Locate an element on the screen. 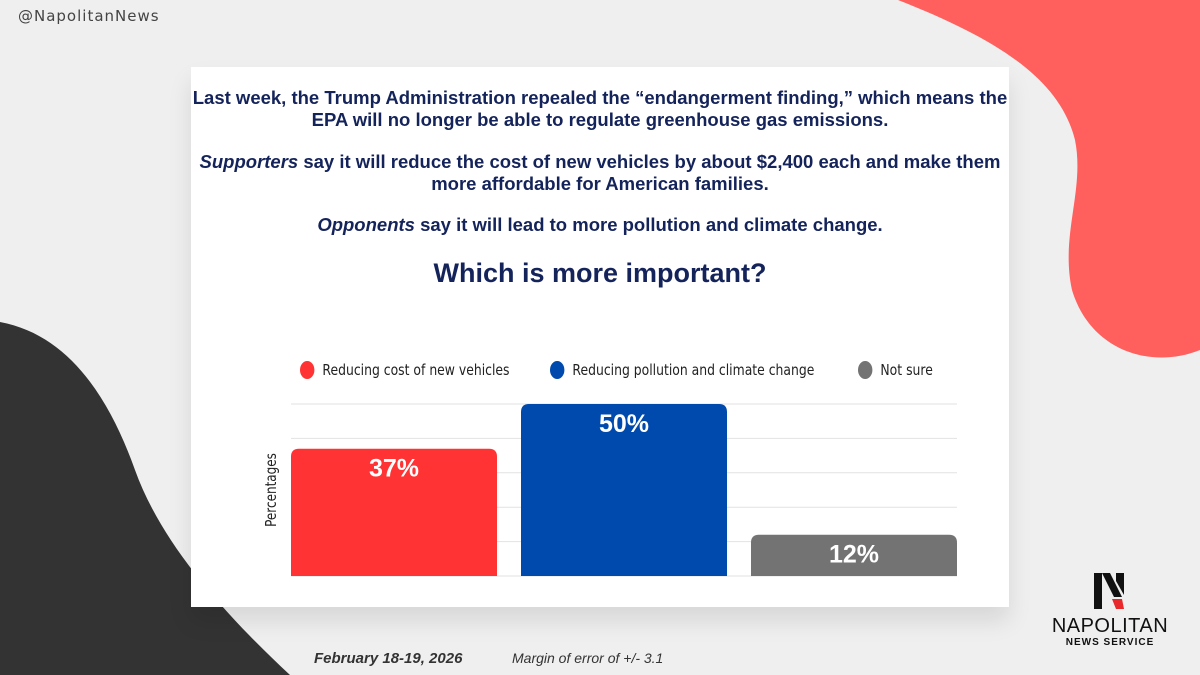  legend-item-vehicles: Reducing cost of new vehicles is located at coordinates (405, 370).